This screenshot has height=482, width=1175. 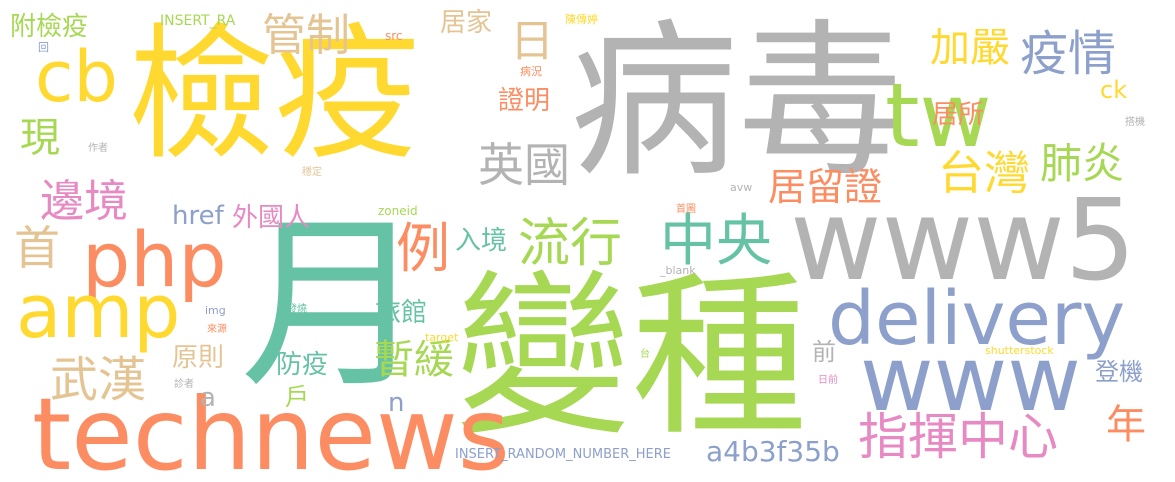 What do you see at coordinates (824, 352) in the screenshot?
I see `word-qian: 前` at bounding box center [824, 352].